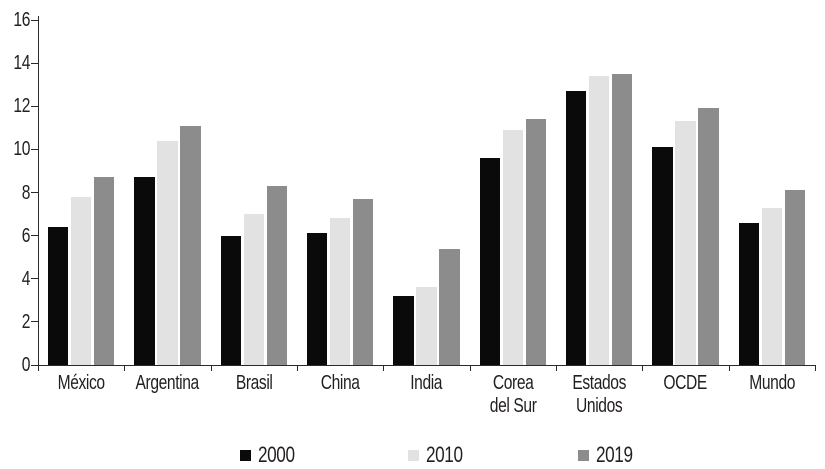  I want to click on x-axis-label: OCDE, so click(685, 383).